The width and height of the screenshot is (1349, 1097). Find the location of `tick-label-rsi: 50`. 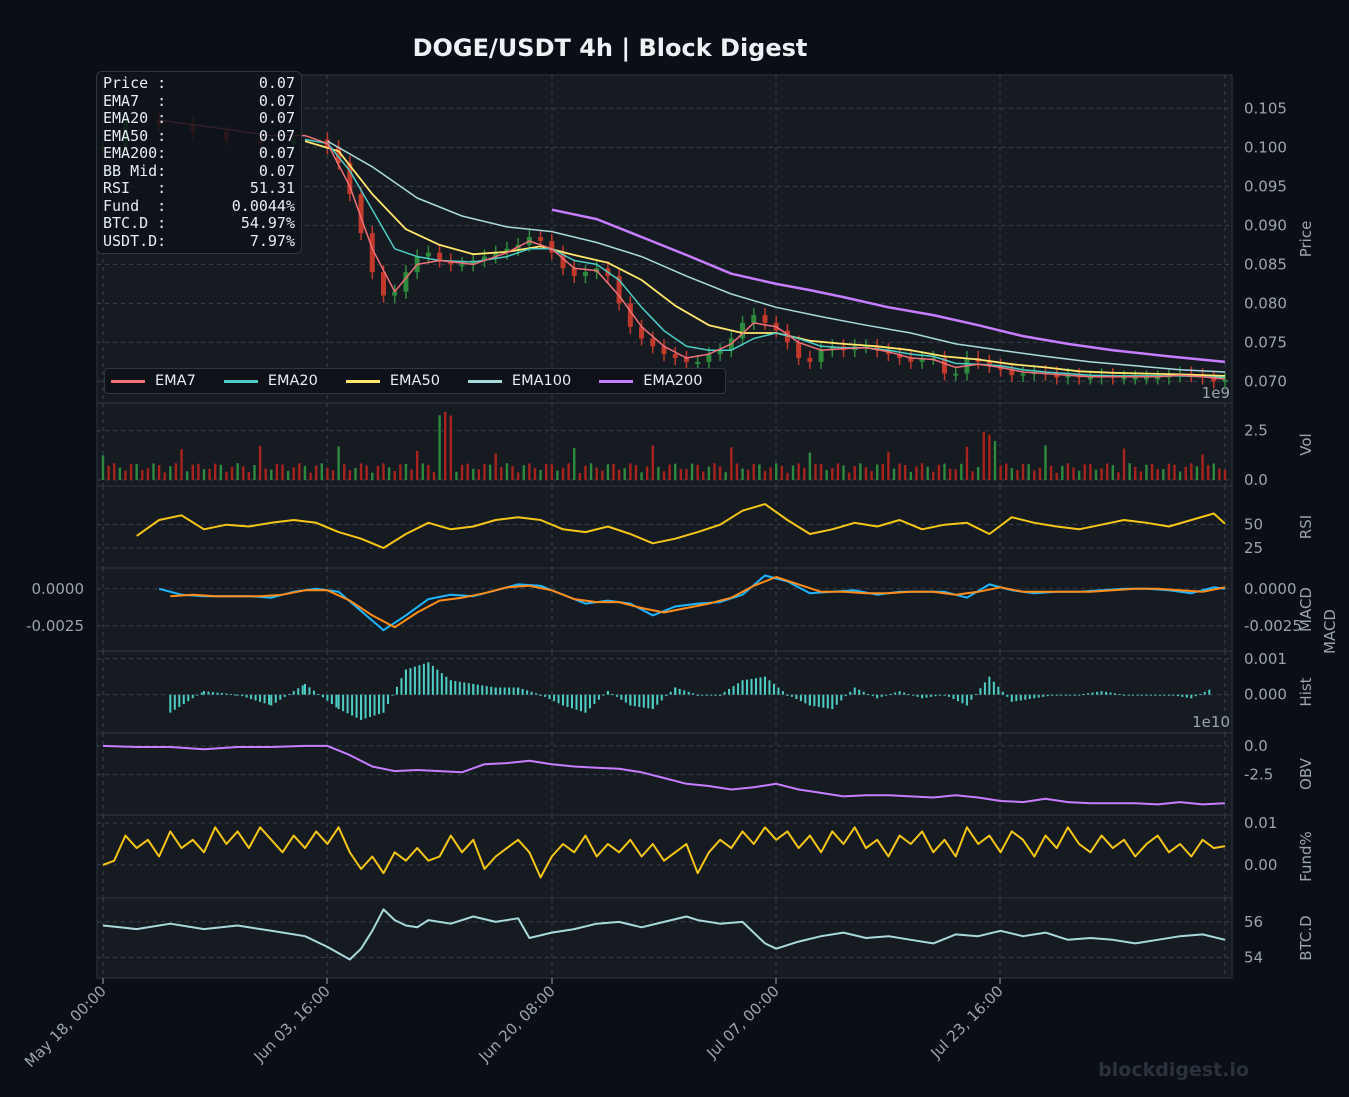

tick-label-rsi: 50 is located at coordinates (1253, 525).